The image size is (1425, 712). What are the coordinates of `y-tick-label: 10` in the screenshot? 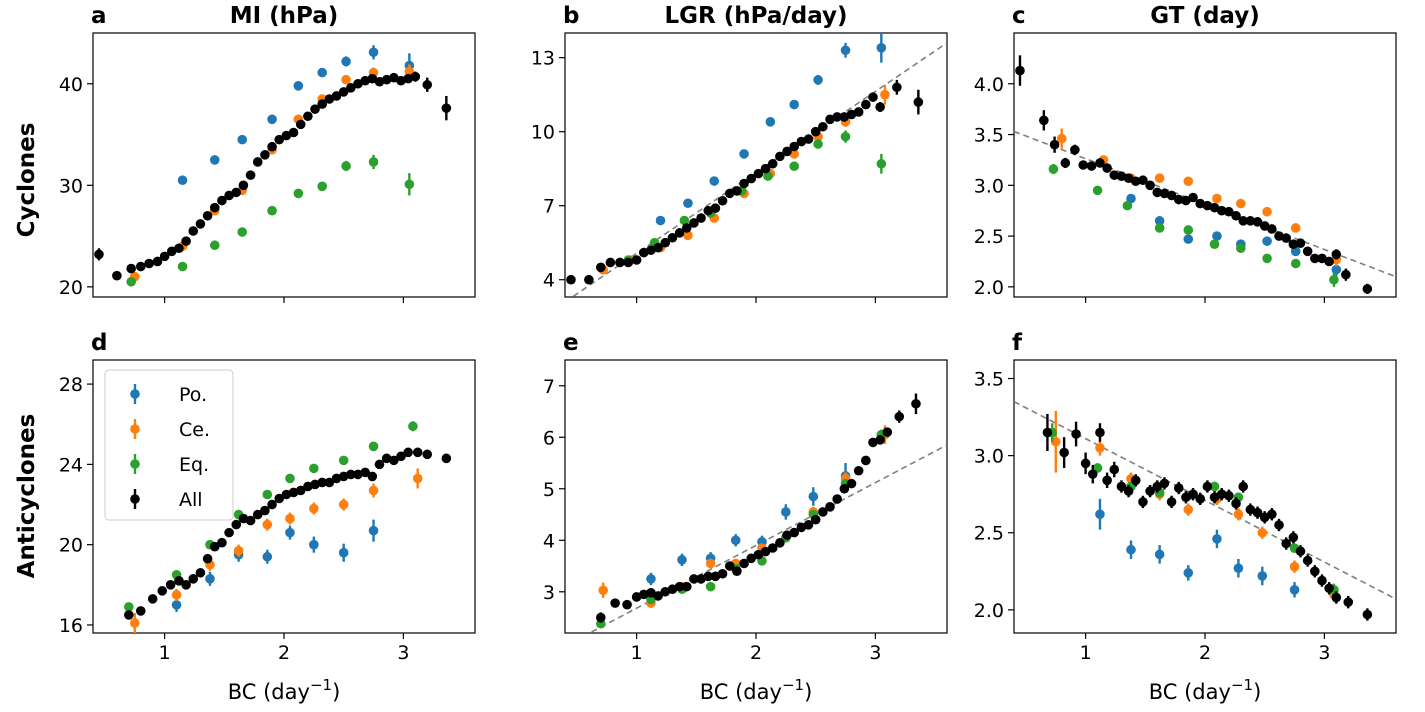 It's located at (543, 133).